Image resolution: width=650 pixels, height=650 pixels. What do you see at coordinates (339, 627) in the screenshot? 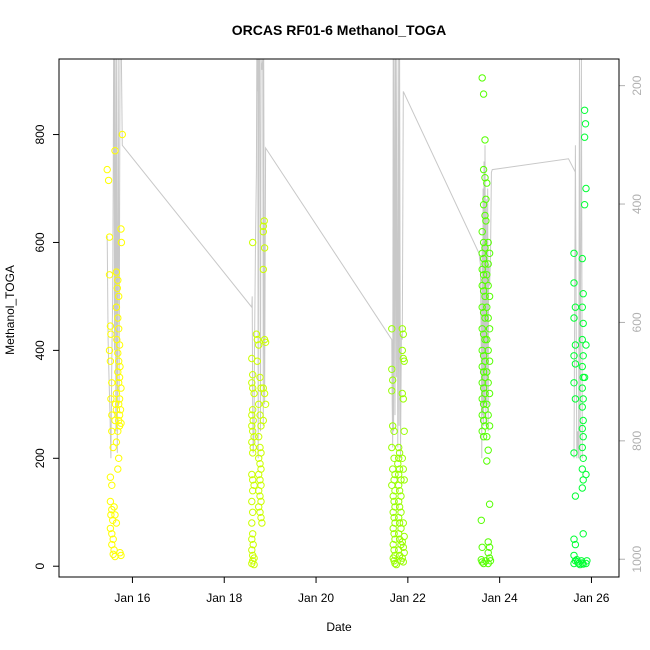
I see `x-axis-label: Date` at bounding box center [339, 627].